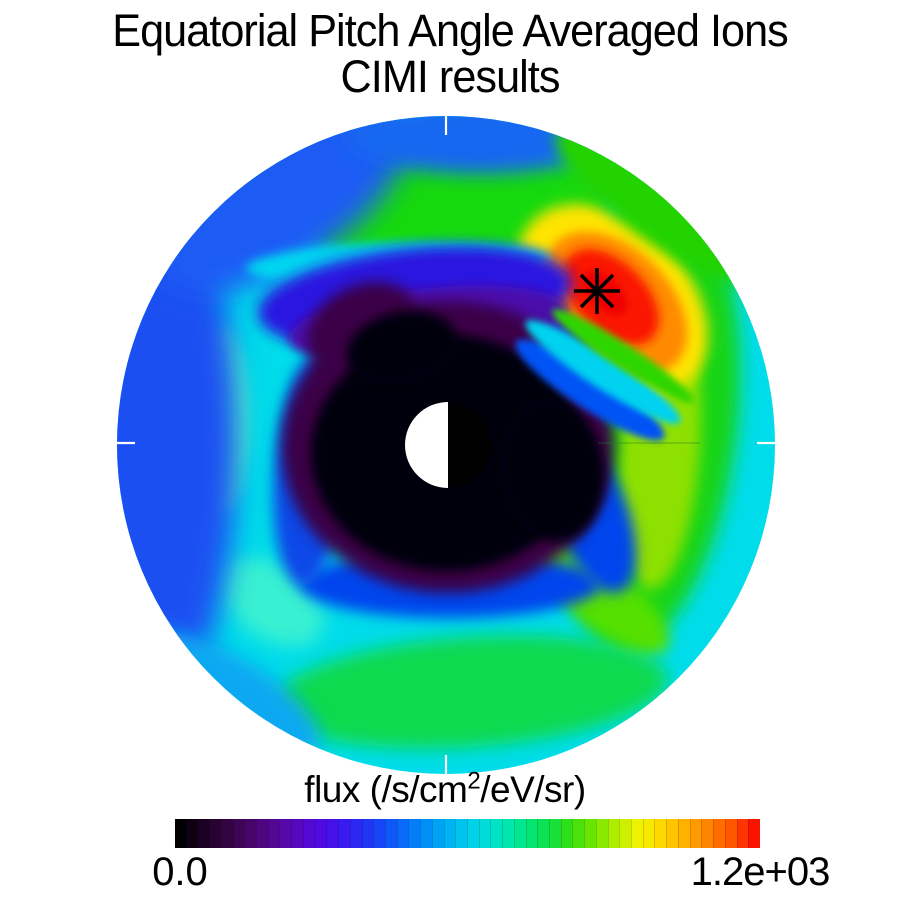 This screenshot has width=900, height=900. I want to click on notch-blue-band, so click(590, 390).